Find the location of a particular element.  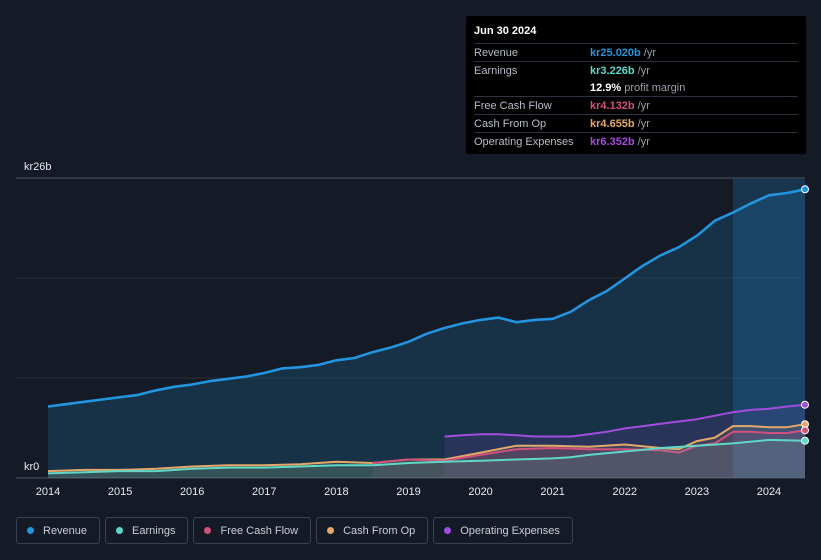

tooltip-row: 12.9% profit margin is located at coordinates (636, 87).